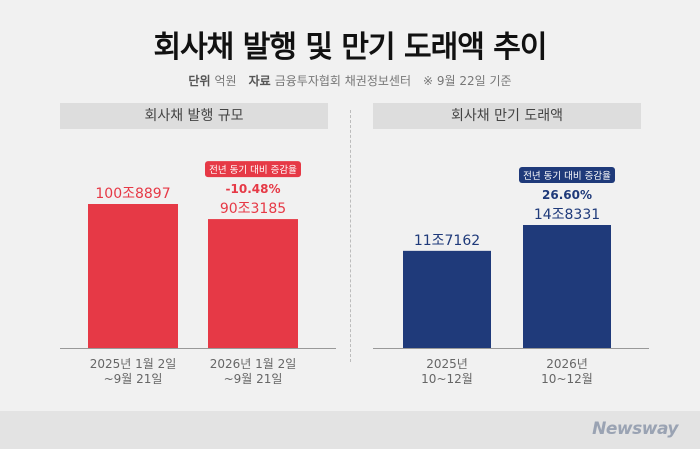  I want to click on bar-value-label-0-0: 100조8897, so click(132, 194).